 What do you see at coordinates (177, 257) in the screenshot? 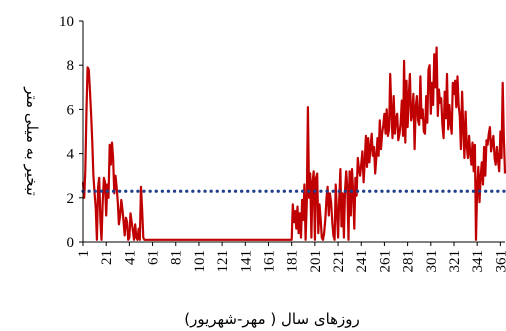
I see `x-tick-label: 81` at bounding box center [177, 257].